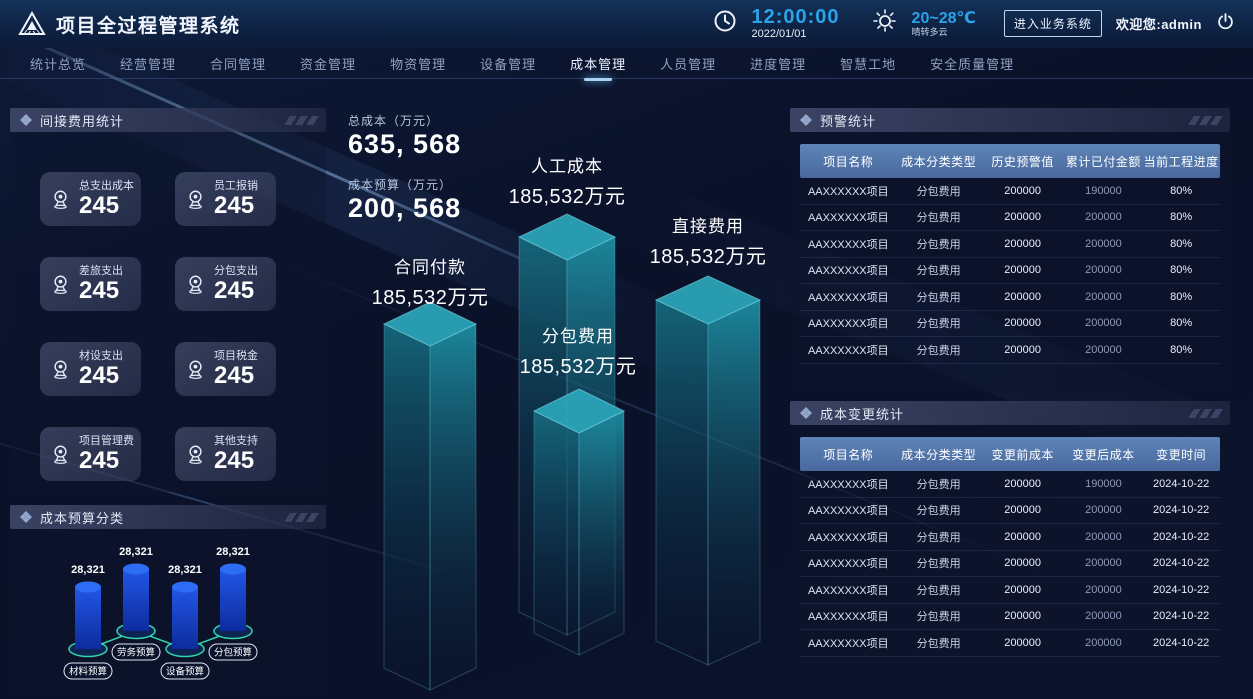  I want to click on bar-value: 28,321, so click(88, 570).